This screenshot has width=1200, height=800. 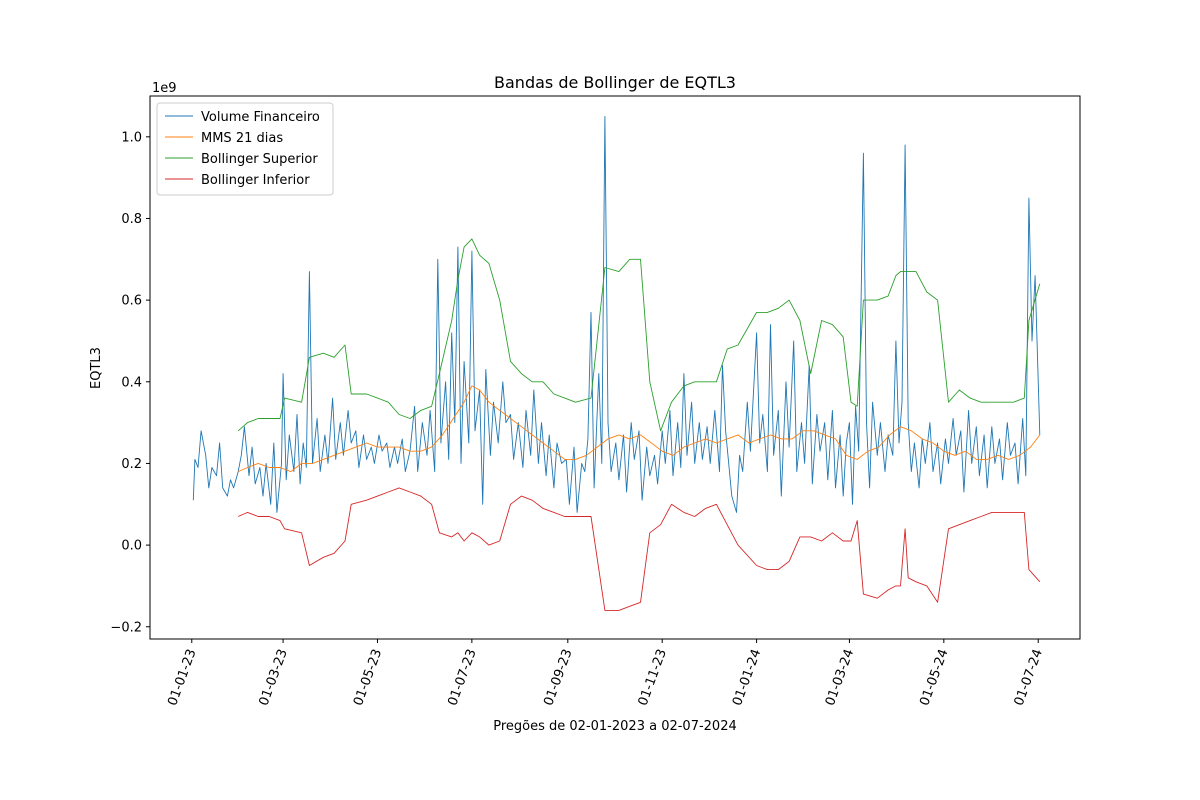 What do you see at coordinates (259, 159) in the screenshot?
I see `legend-label: Bollinger Superior` at bounding box center [259, 159].